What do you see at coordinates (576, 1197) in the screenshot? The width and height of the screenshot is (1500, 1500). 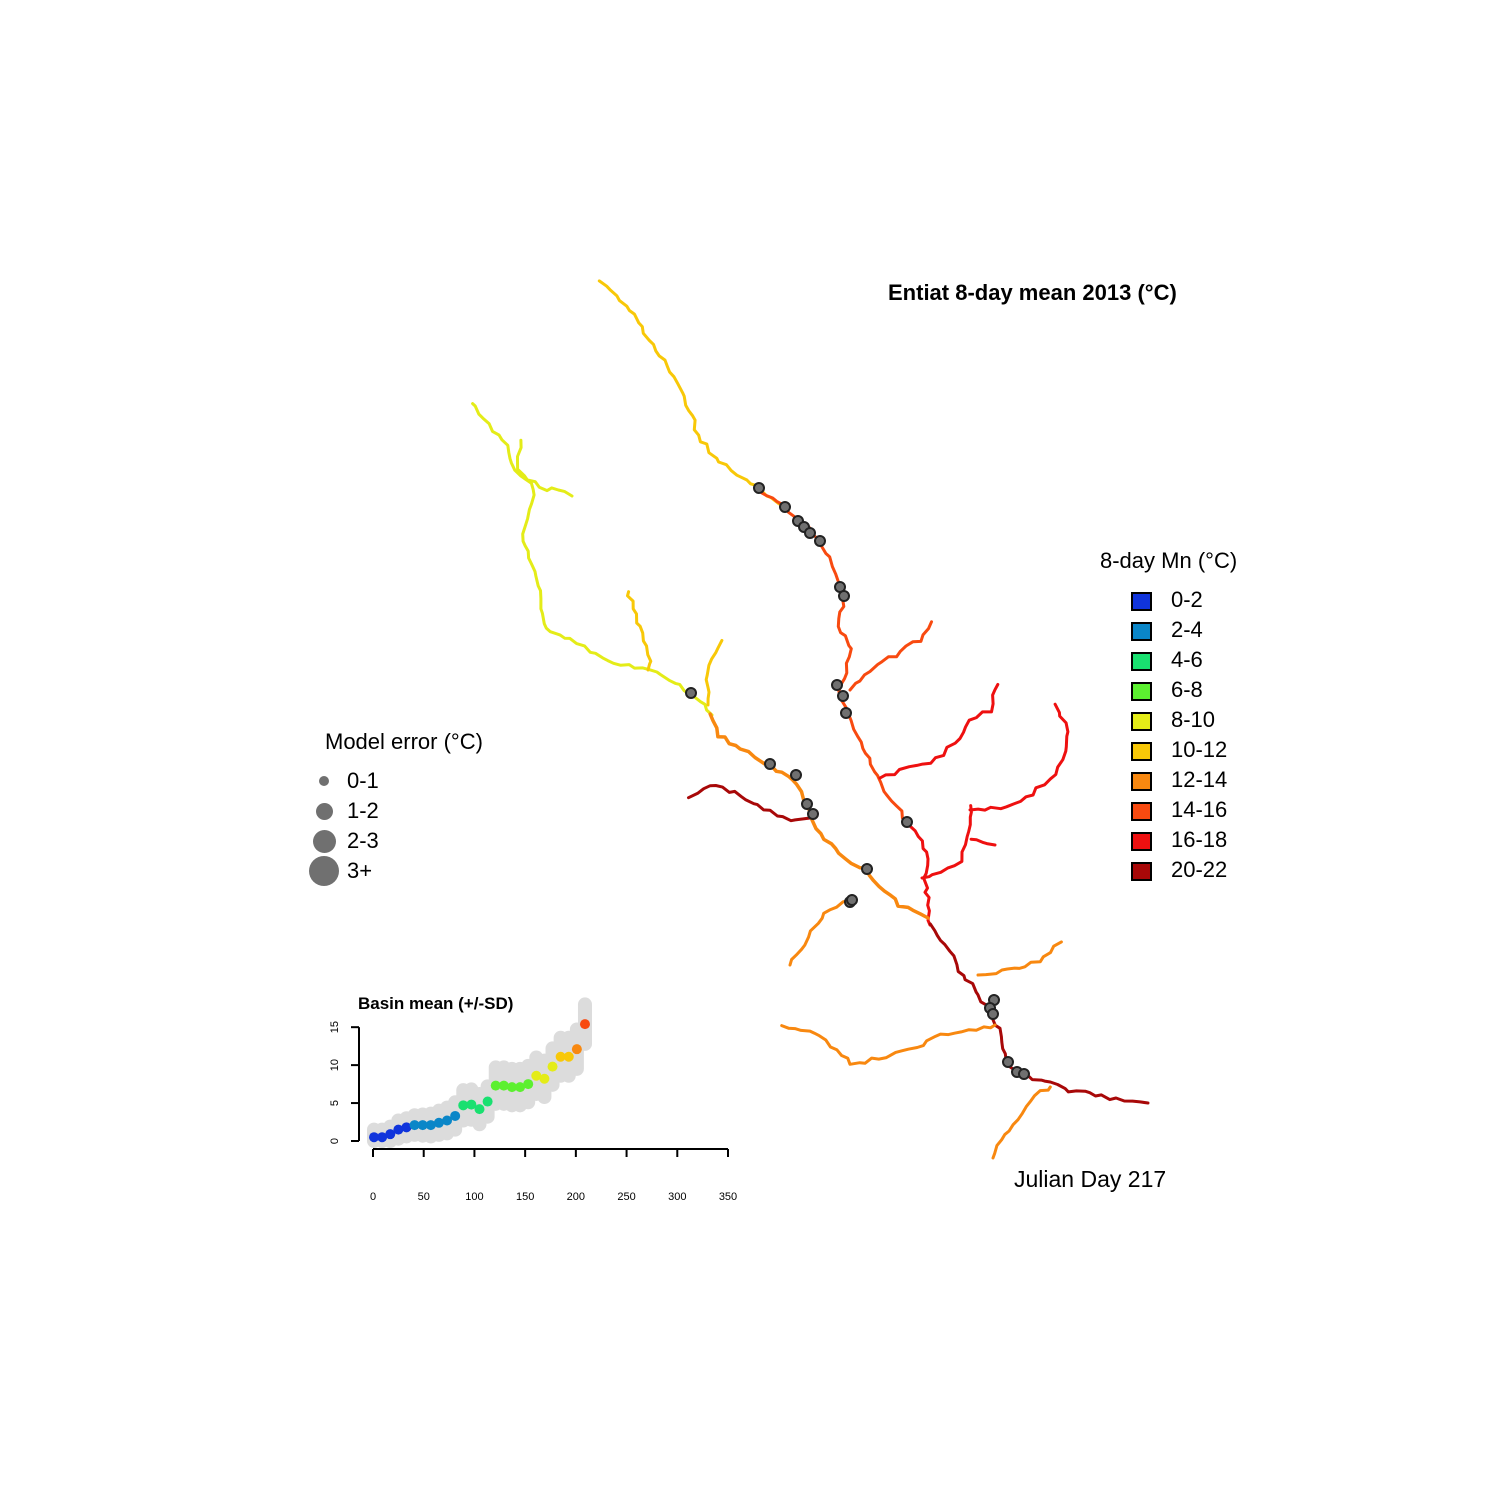 I see `x-tick-label: 200` at bounding box center [576, 1197].